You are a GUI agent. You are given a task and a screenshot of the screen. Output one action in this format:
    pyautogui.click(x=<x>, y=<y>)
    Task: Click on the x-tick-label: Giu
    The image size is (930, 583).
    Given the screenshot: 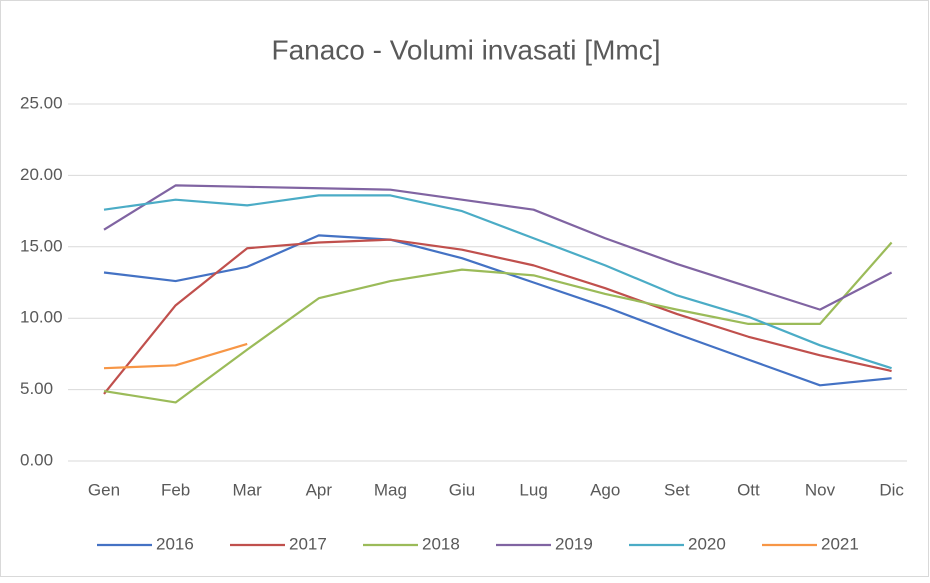 What is the action you would take?
    pyautogui.click(x=462, y=489)
    